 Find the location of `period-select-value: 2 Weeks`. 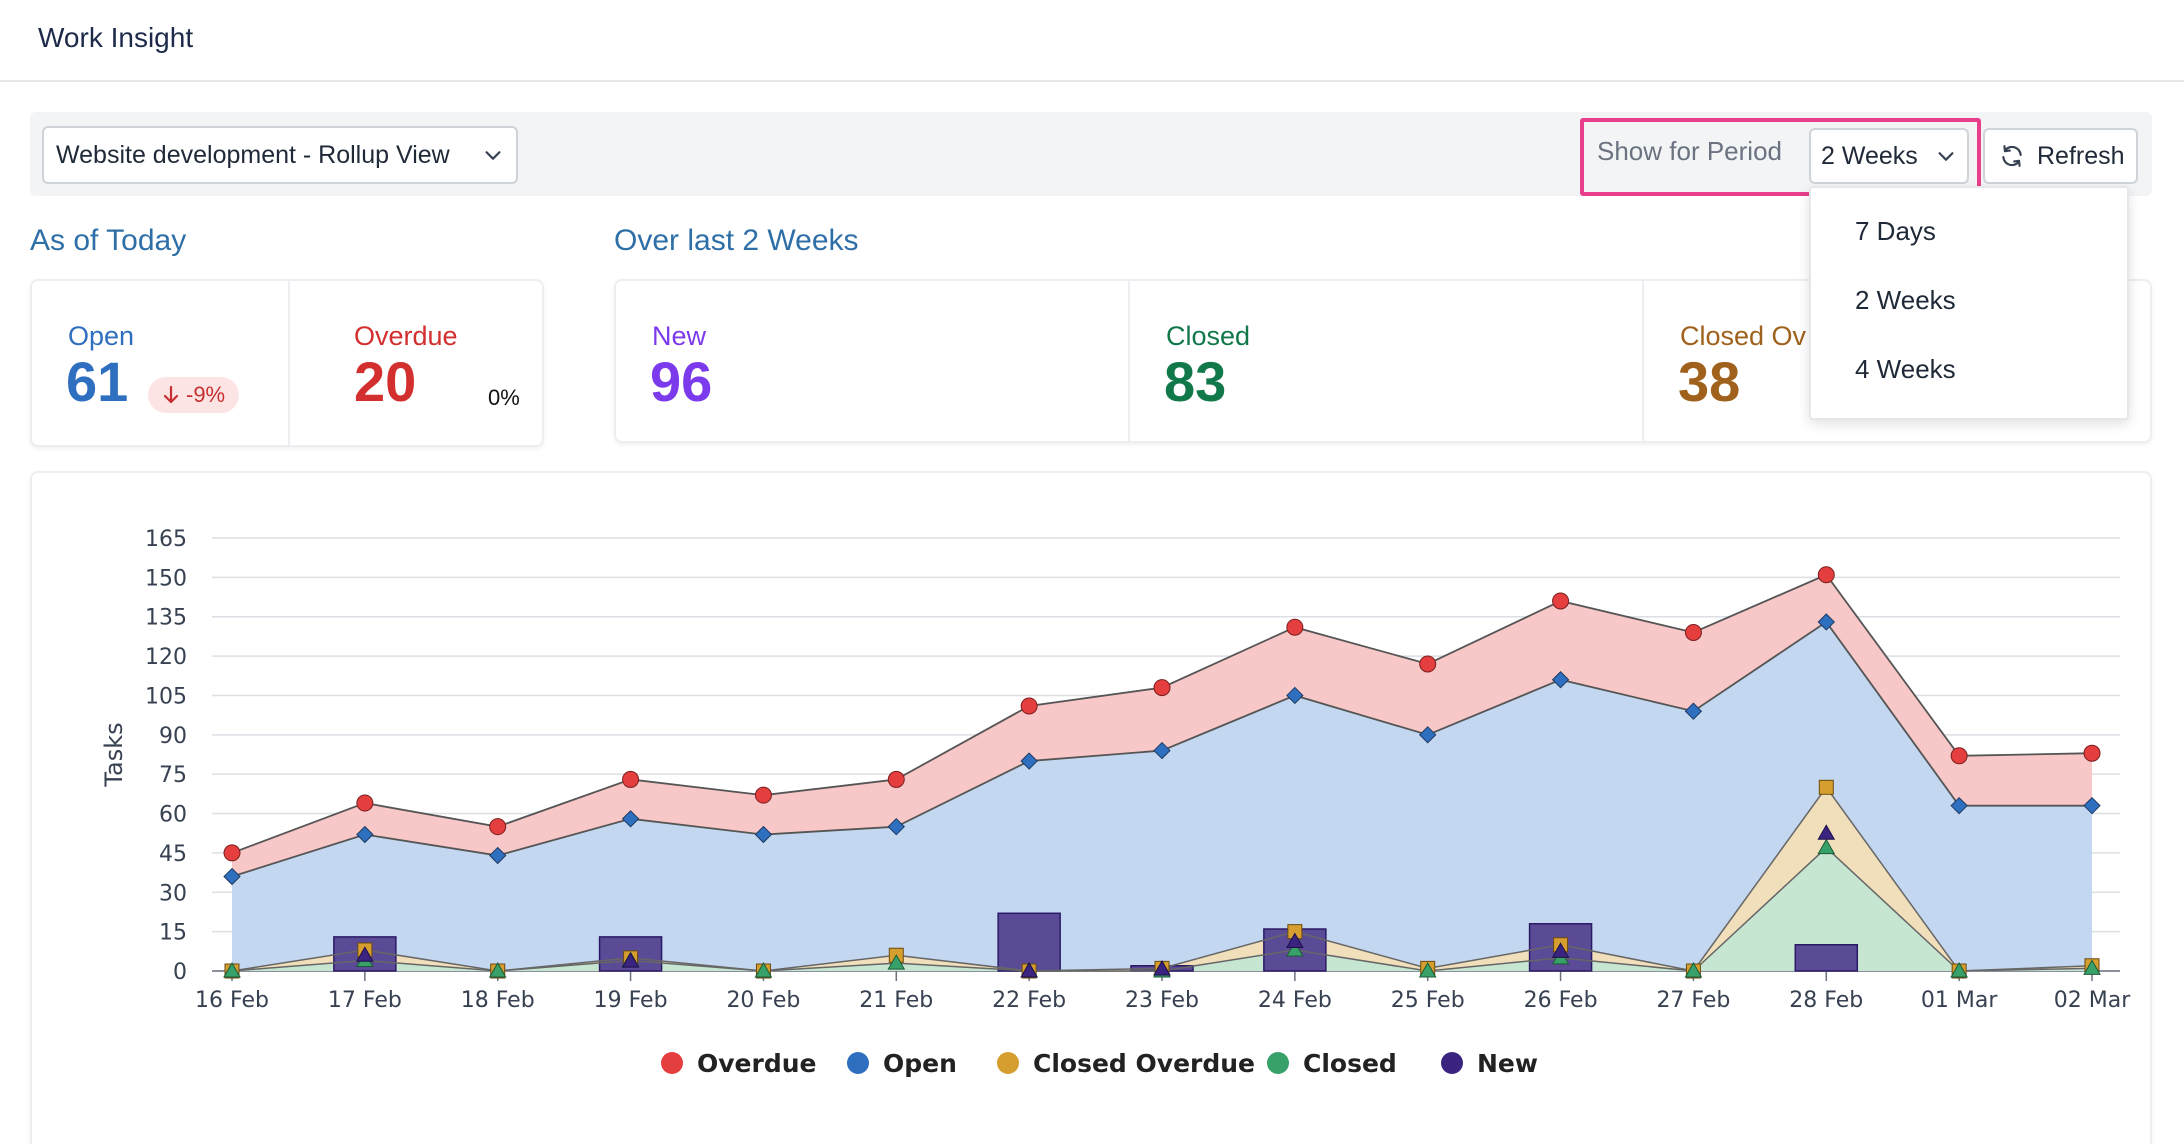

period-select-value: 2 Weeks is located at coordinates (1869, 155).